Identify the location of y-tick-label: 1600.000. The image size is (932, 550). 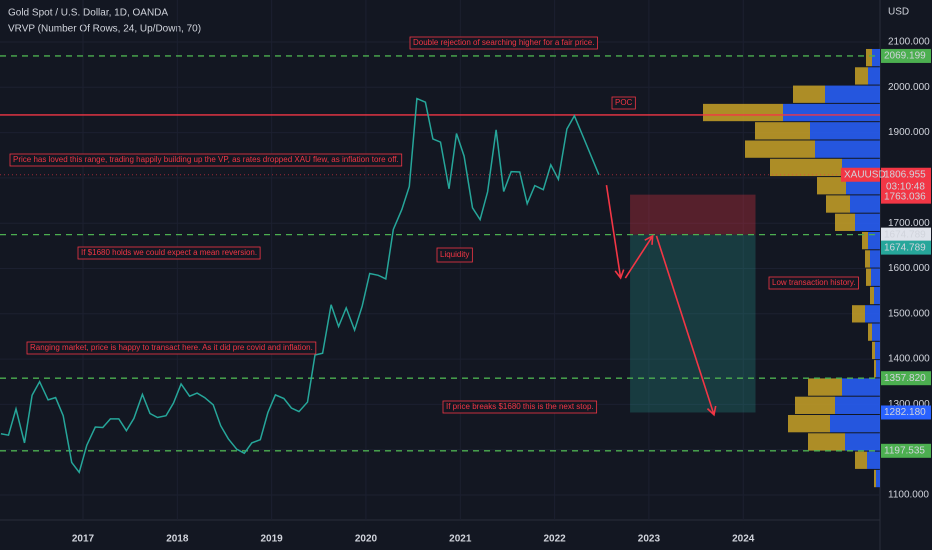
(909, 268).